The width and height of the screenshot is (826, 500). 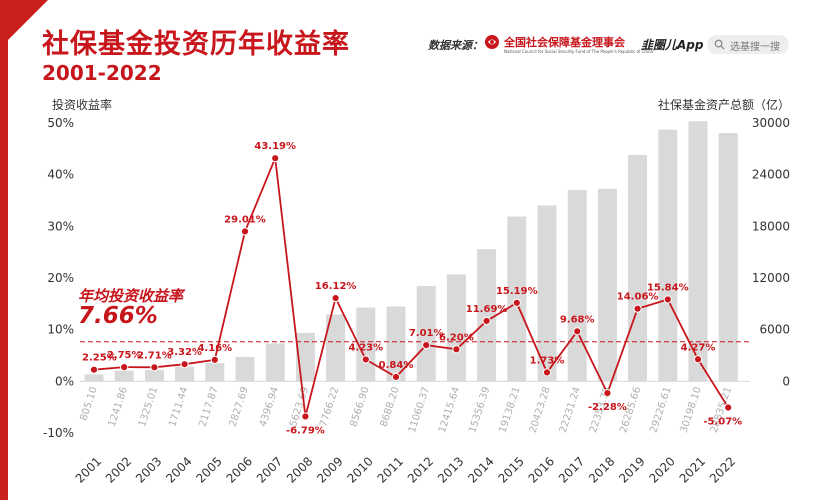 What do you see at coordinates (4, 250) in the screenshot?
I see `accent-bar` at bounding box center [4, 250].